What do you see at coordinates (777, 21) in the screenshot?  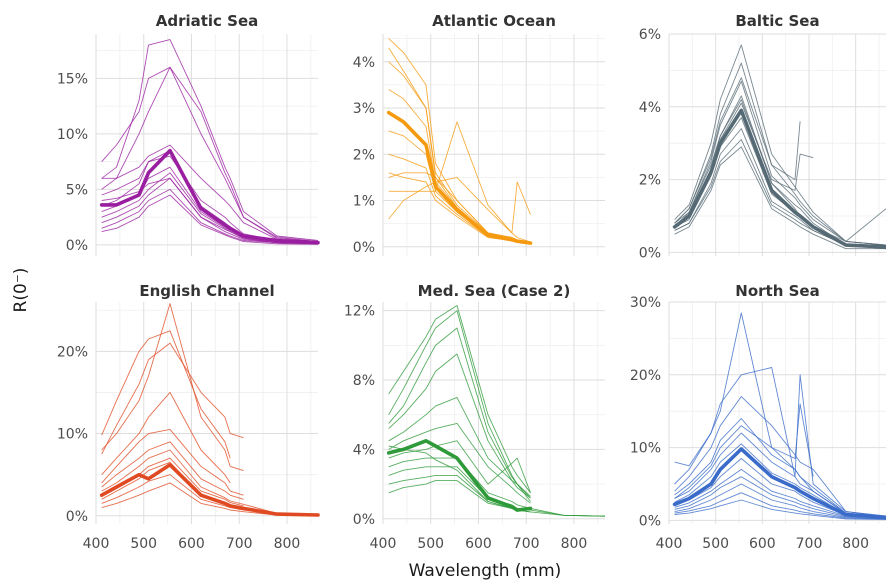 I see `panel-title: Baltic Sea` at bounding box center [777, 21].